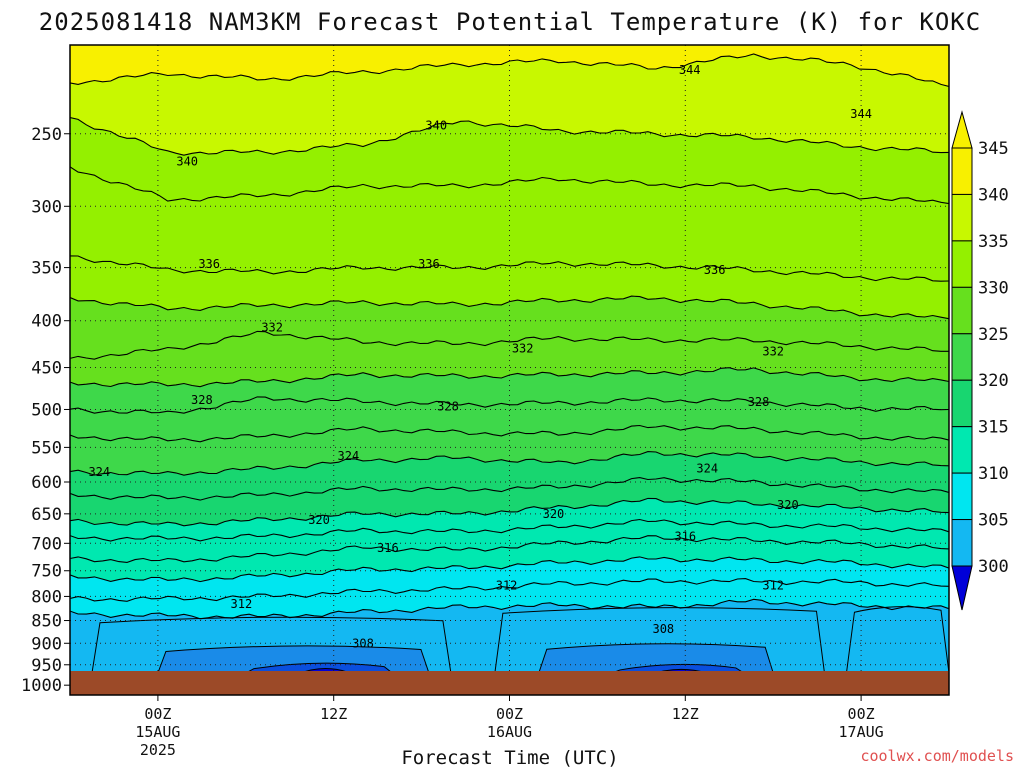 This screenshot has height=768, width=1024. I want to click on ground-terrain, so click(509, 683).